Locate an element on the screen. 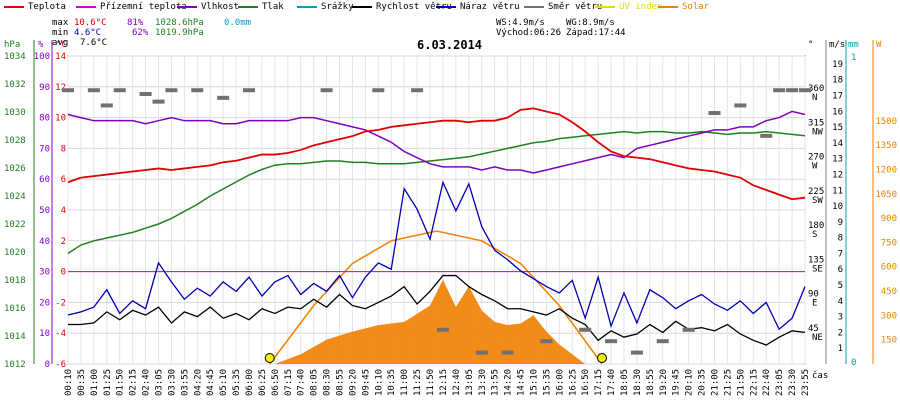 The width and height of the screenshot is (900, 400). sunset-time: Západ:17:44 is located at coordinates (596, 33).